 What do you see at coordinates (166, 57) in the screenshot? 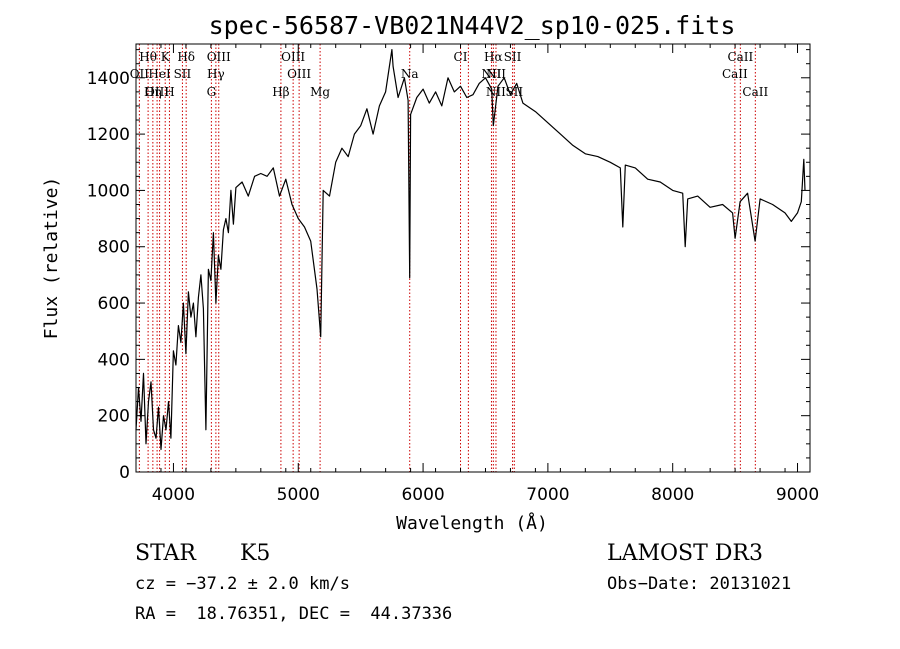
I see `marker-label: K` at bounding box center [166, 57].